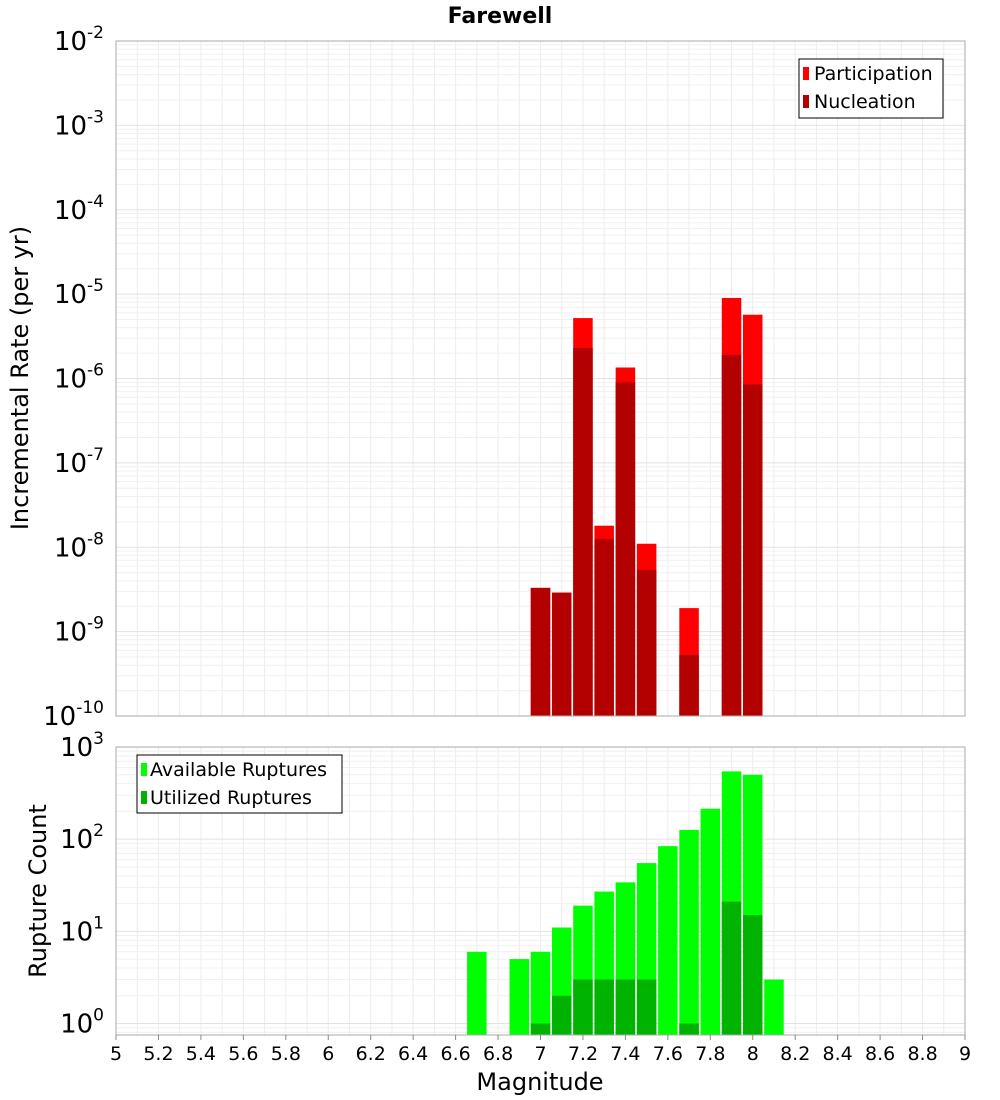 This screenshot has height=1100, width=1000. I want to click on legend-label-utilized-ruptures: Utilized Ruptures, so click(231, 798).